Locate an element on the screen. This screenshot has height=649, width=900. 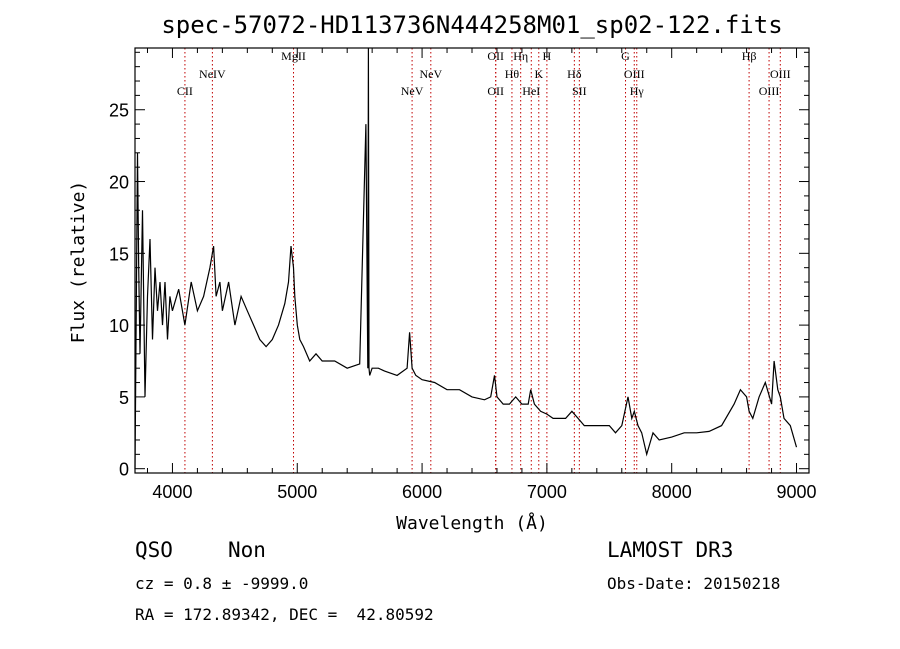
emission-line-label: Hγ is located at coordinates (637, 91).